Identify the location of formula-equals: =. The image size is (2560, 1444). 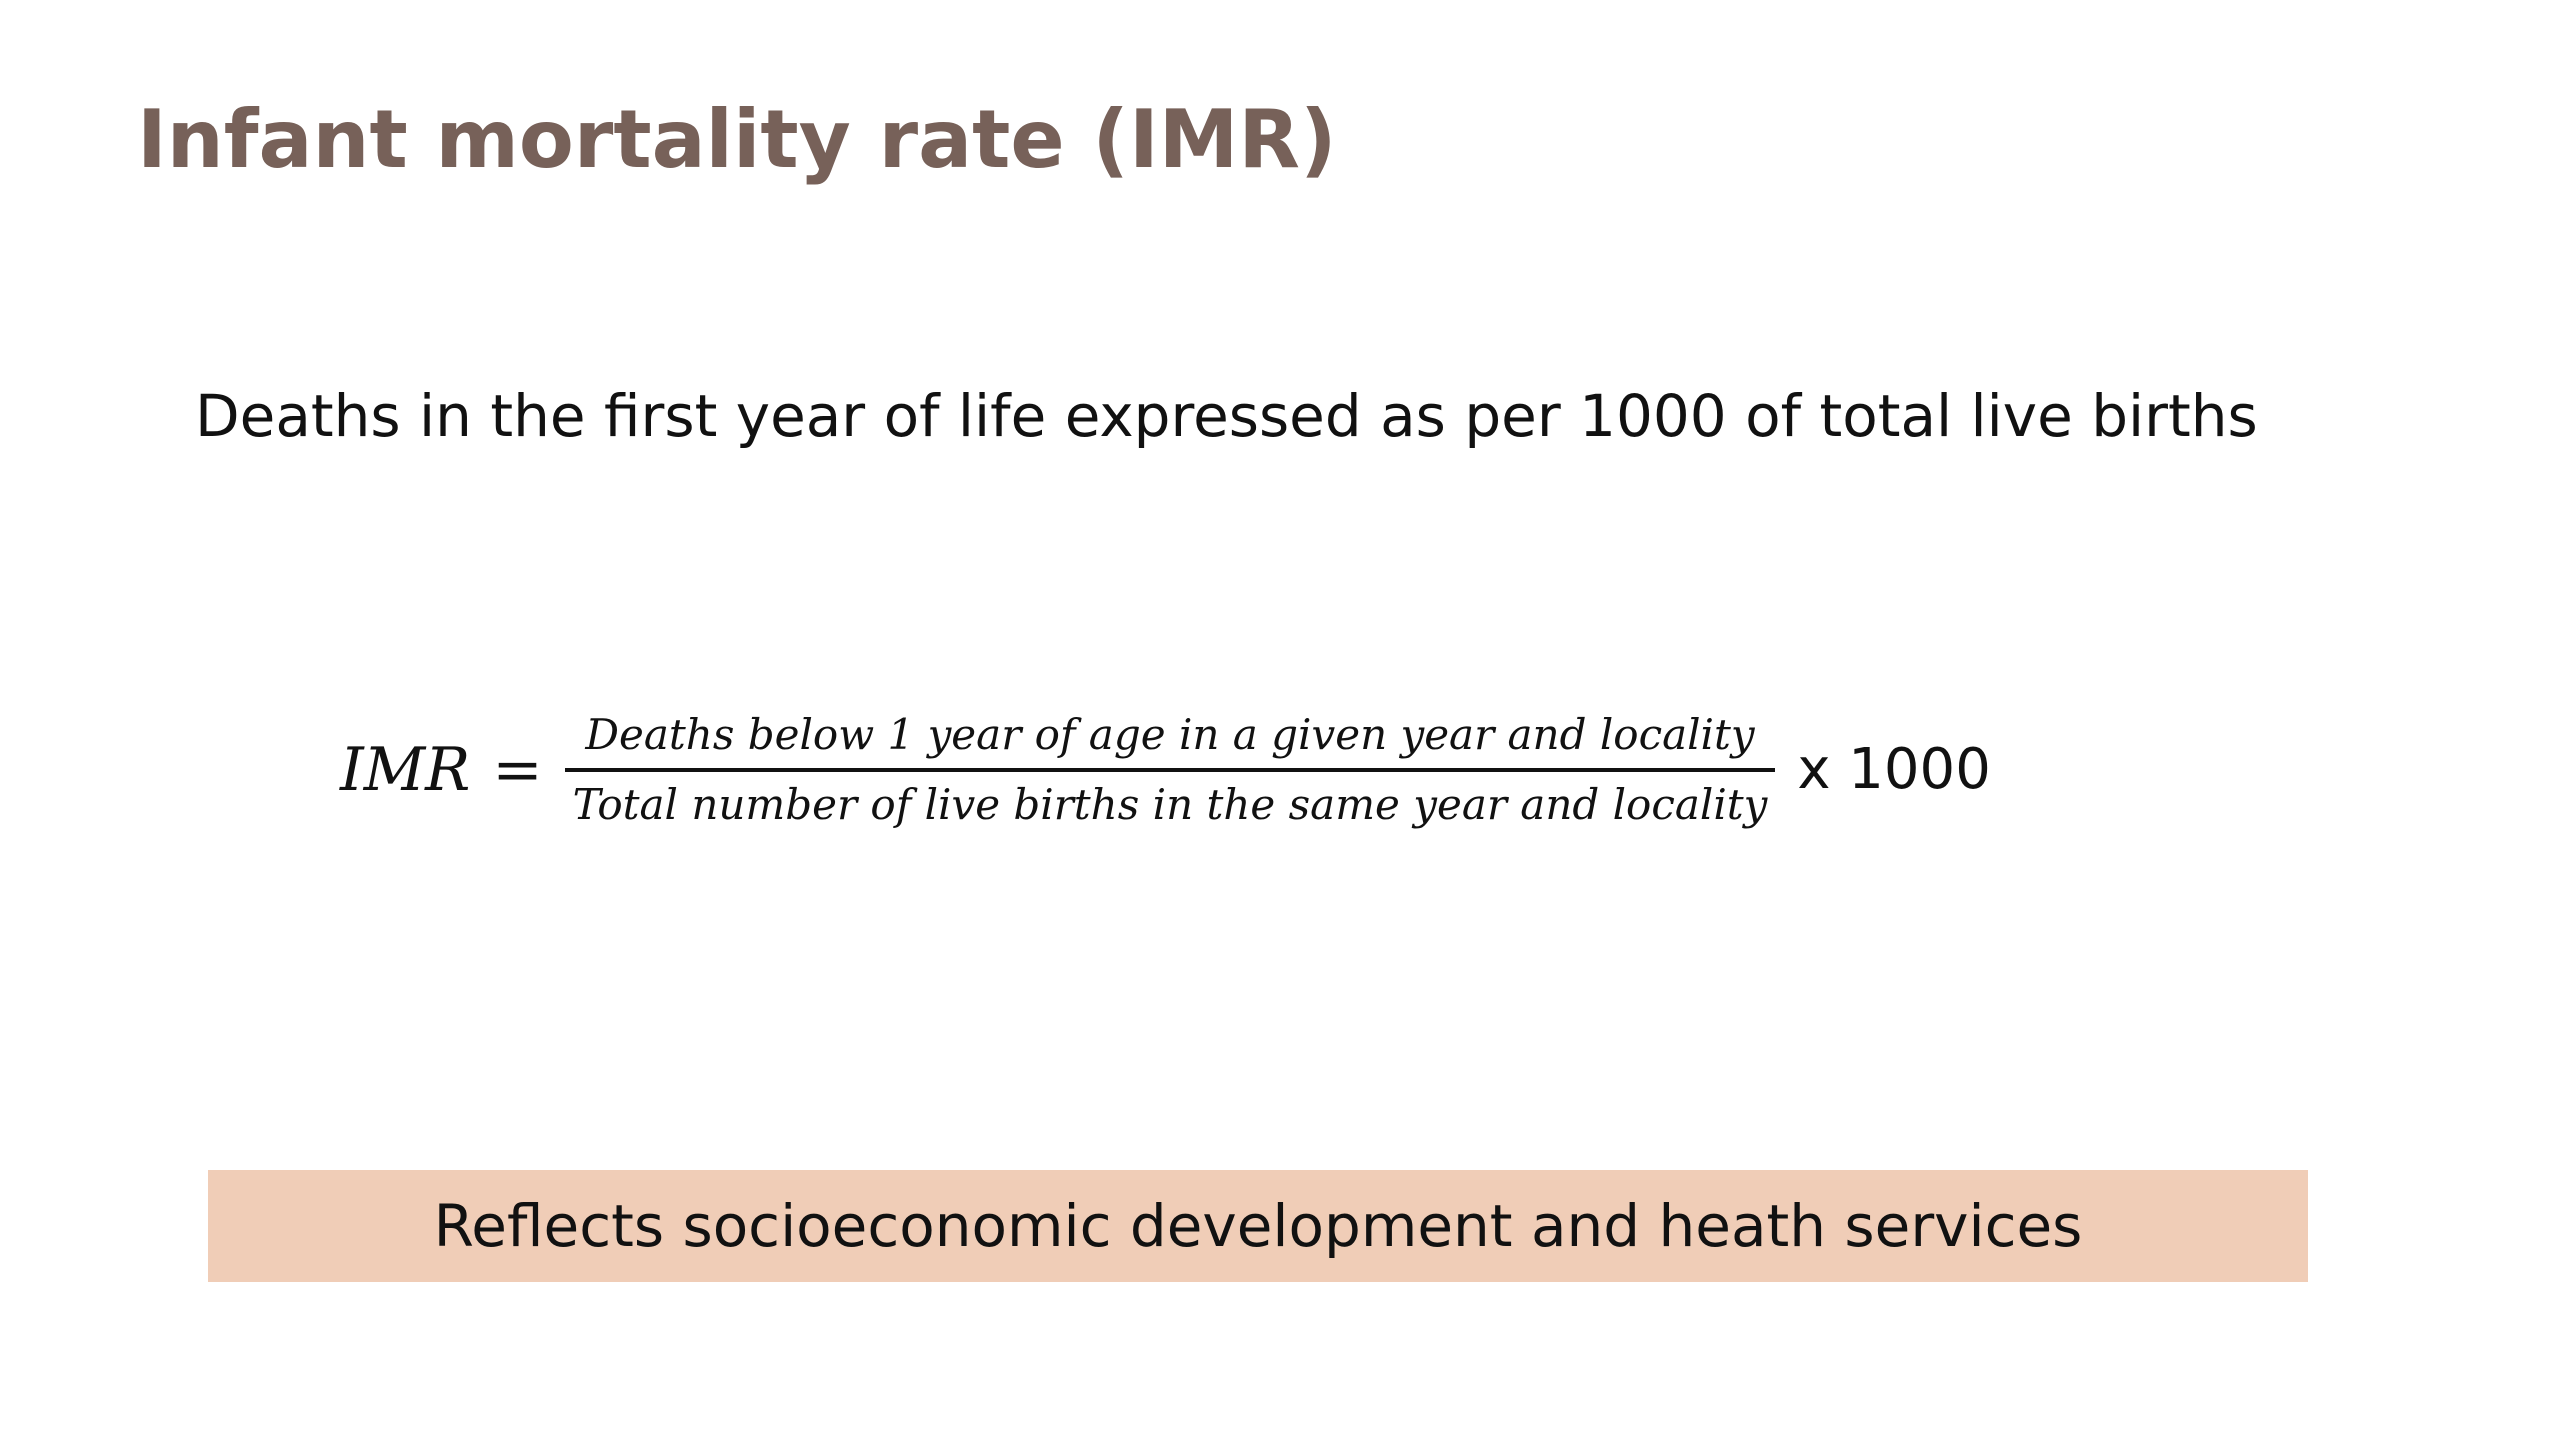
(517, 770).